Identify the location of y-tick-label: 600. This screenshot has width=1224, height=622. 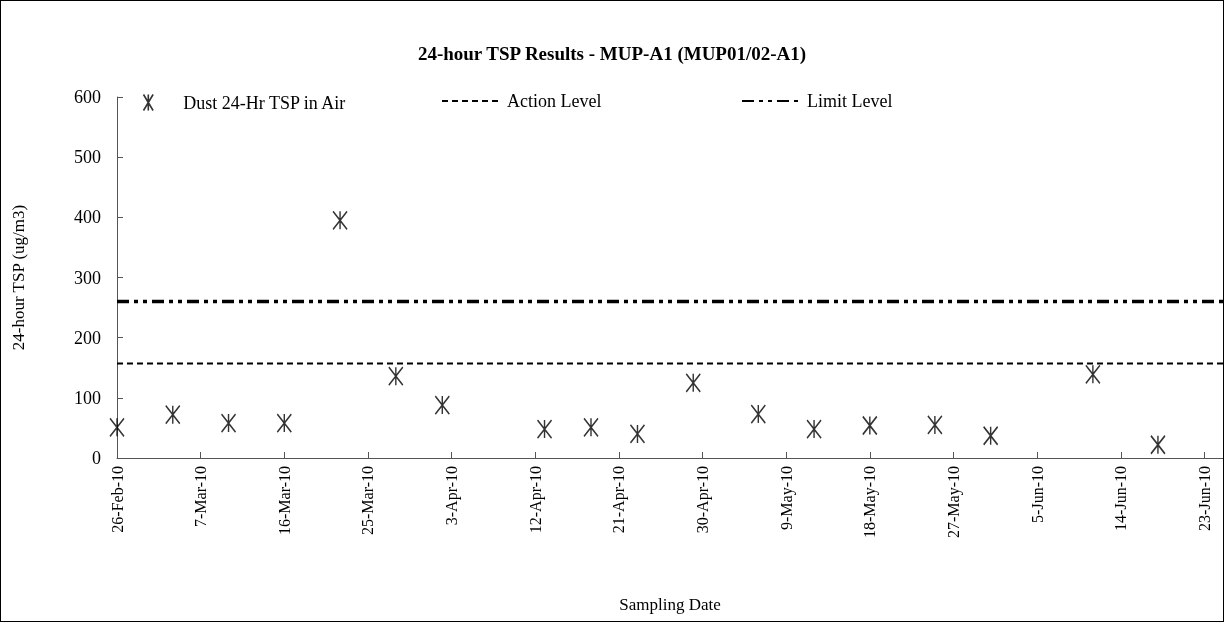
(87, 97).